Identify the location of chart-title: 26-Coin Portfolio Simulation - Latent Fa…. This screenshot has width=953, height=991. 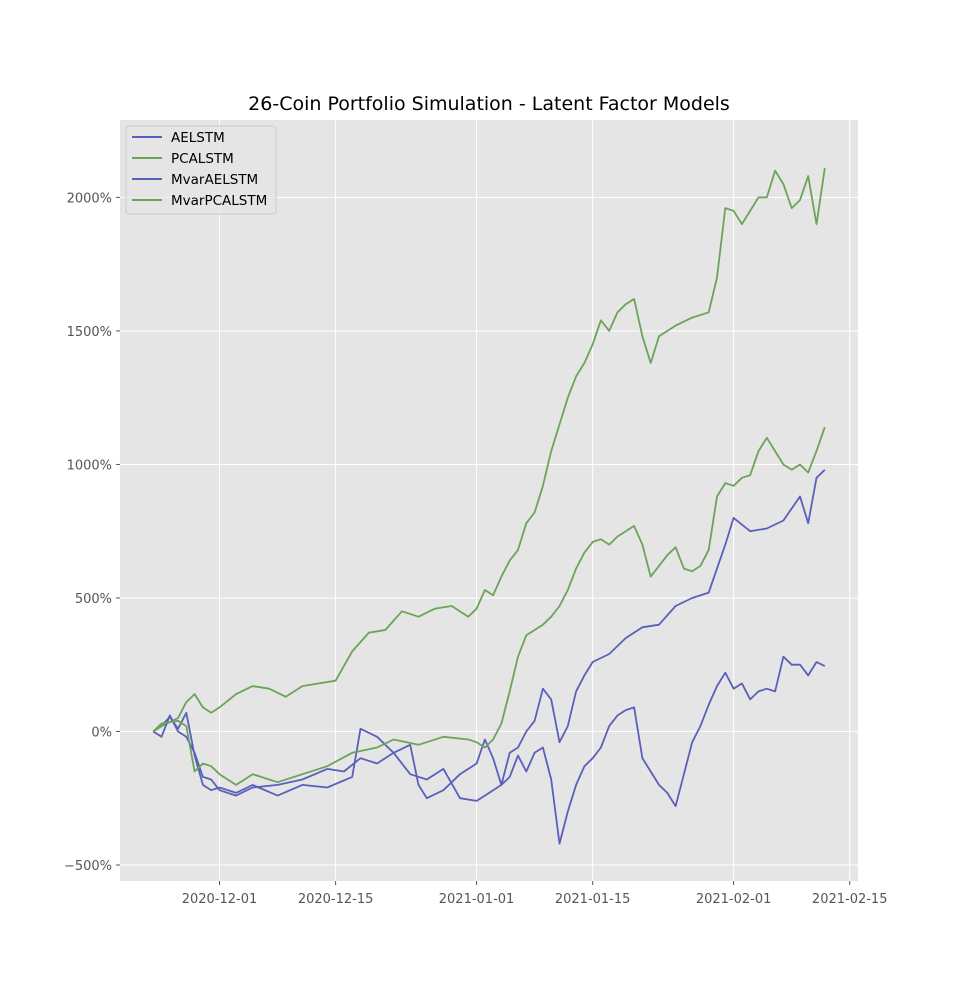
(489, 104).